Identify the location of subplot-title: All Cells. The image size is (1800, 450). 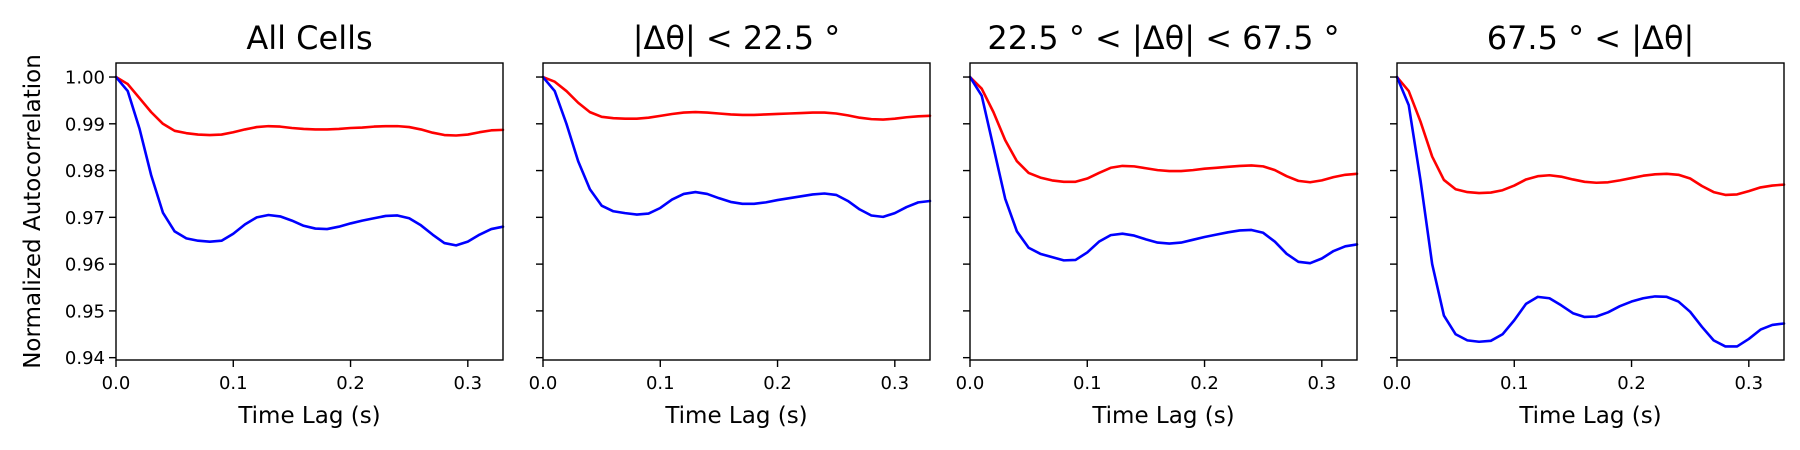
(309, 38).